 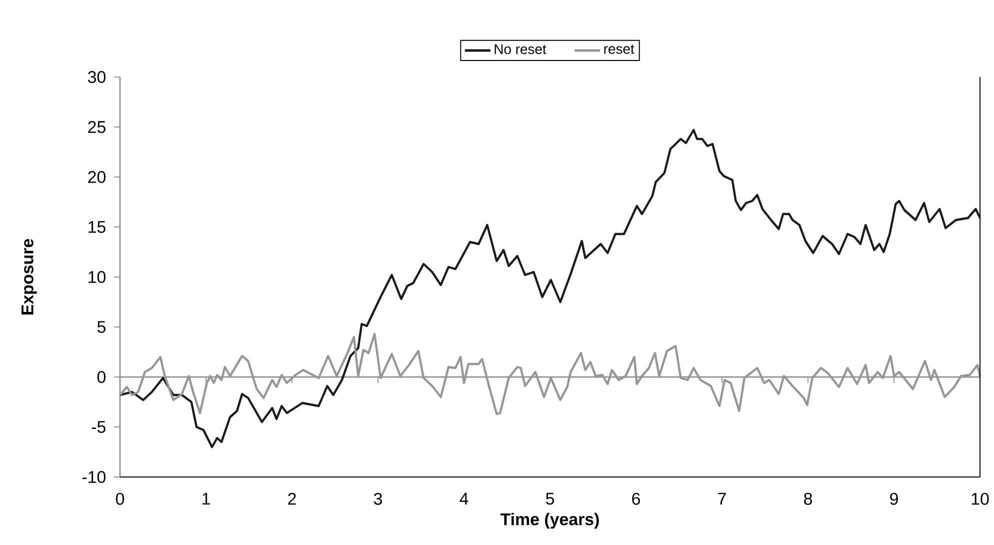 I want to click on x-tick-label: 2, so click(x=292, y=498).